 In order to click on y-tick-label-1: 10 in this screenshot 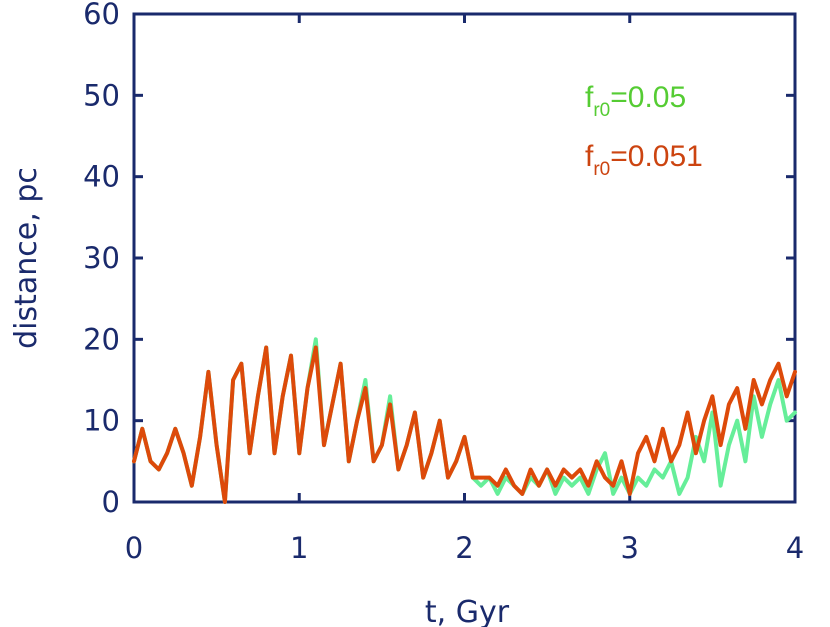, I will do `click(101, 421)`.